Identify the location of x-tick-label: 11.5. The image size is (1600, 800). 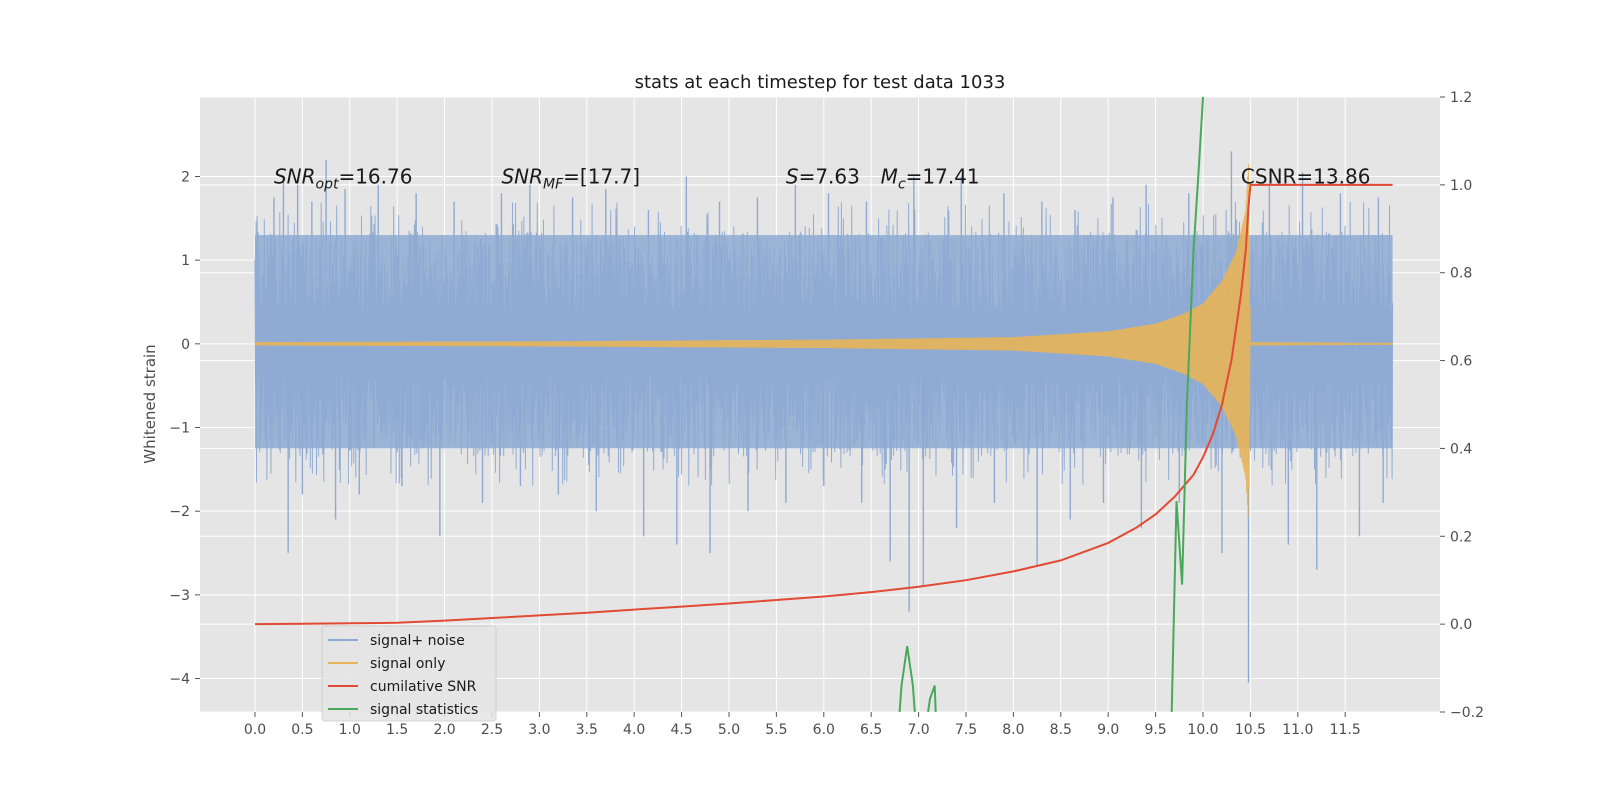
(1345, 730).